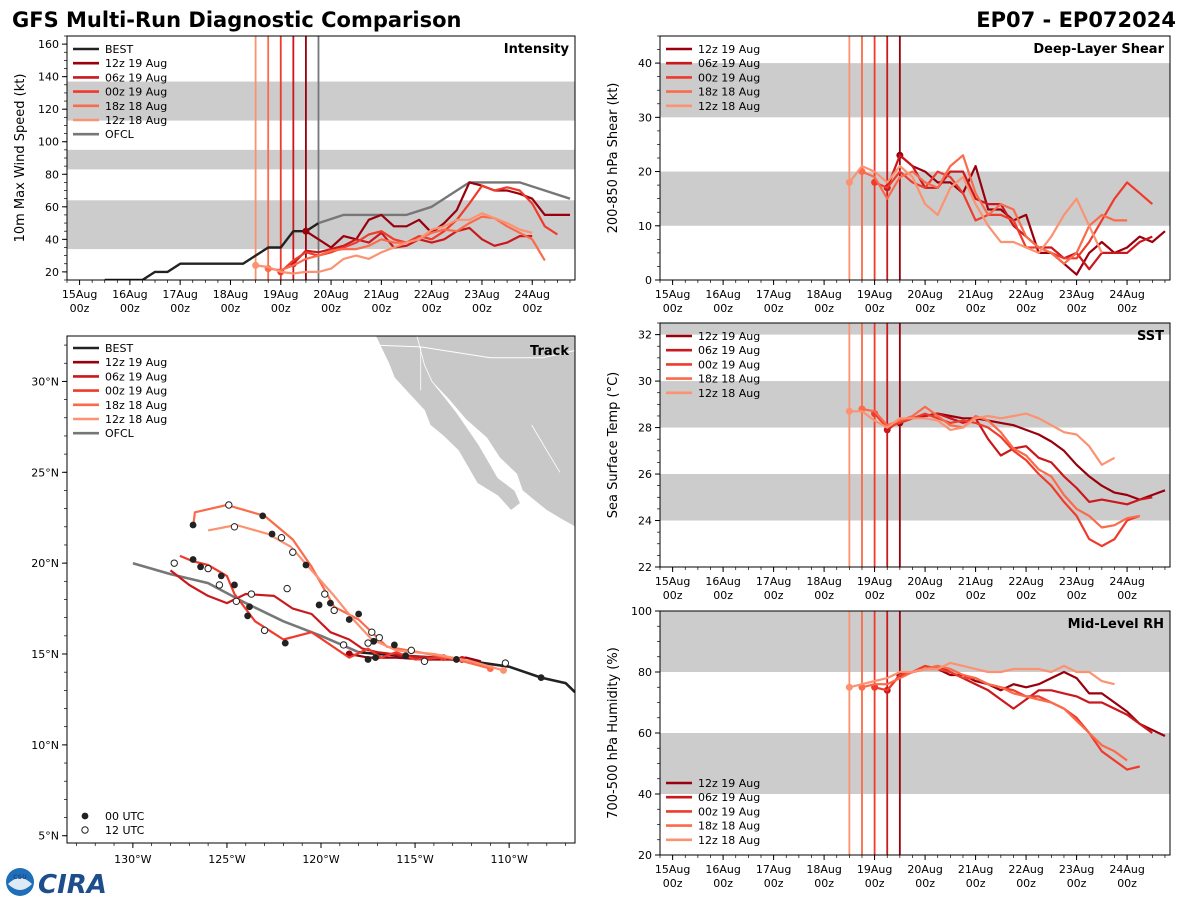 This screenshot has width=1200, height=904. What do you see at coordinates (849, 182) in the screenshot?
I see `shear-init-marker-12z-18-aug` at bounding box center [849, 182].